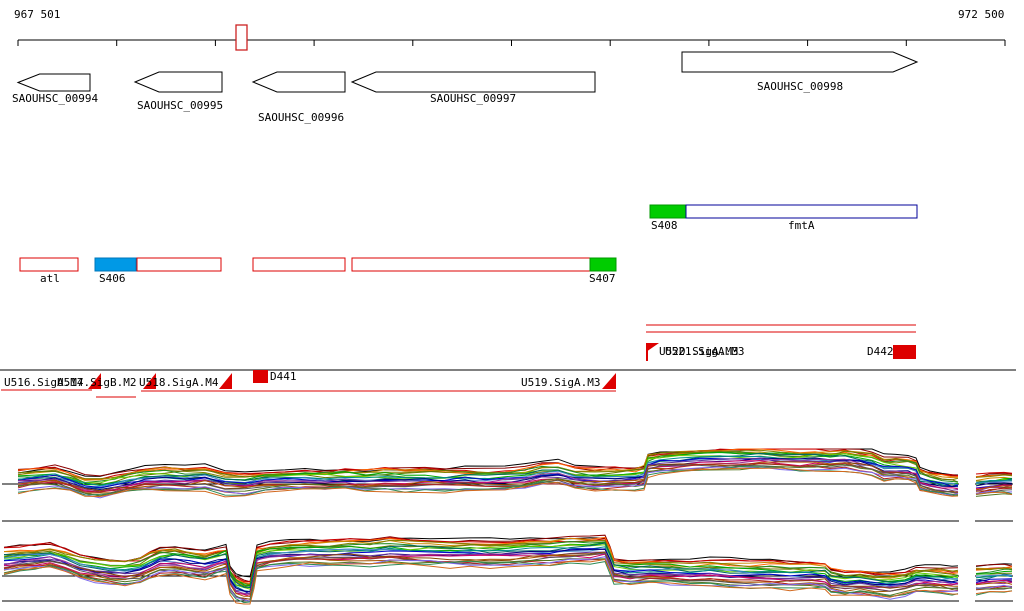  Describe the element at coordinates (50, 278) in the screenshot. I see `feature-label: atl` at that location.